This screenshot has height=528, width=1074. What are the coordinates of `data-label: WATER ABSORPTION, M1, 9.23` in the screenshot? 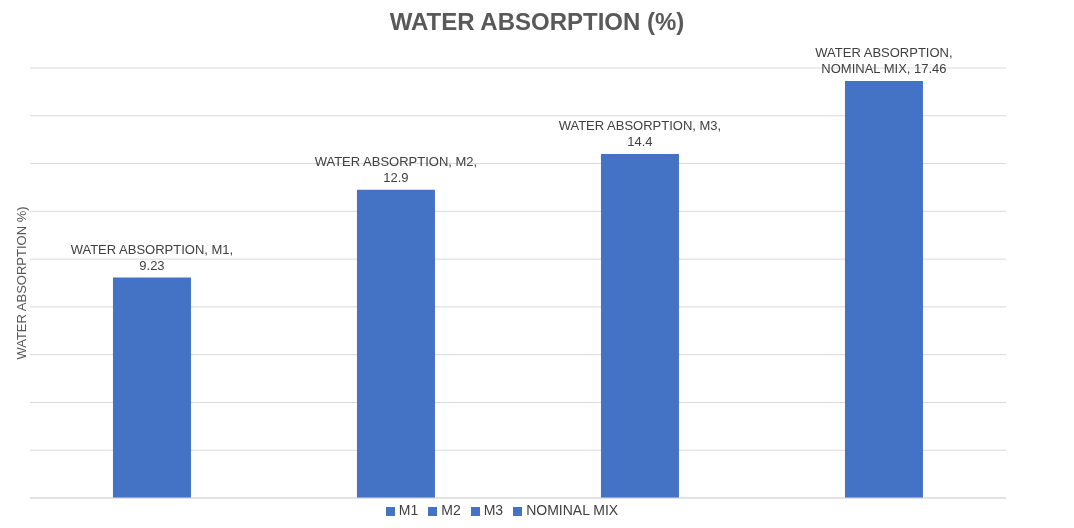 It's located at (152, 257).